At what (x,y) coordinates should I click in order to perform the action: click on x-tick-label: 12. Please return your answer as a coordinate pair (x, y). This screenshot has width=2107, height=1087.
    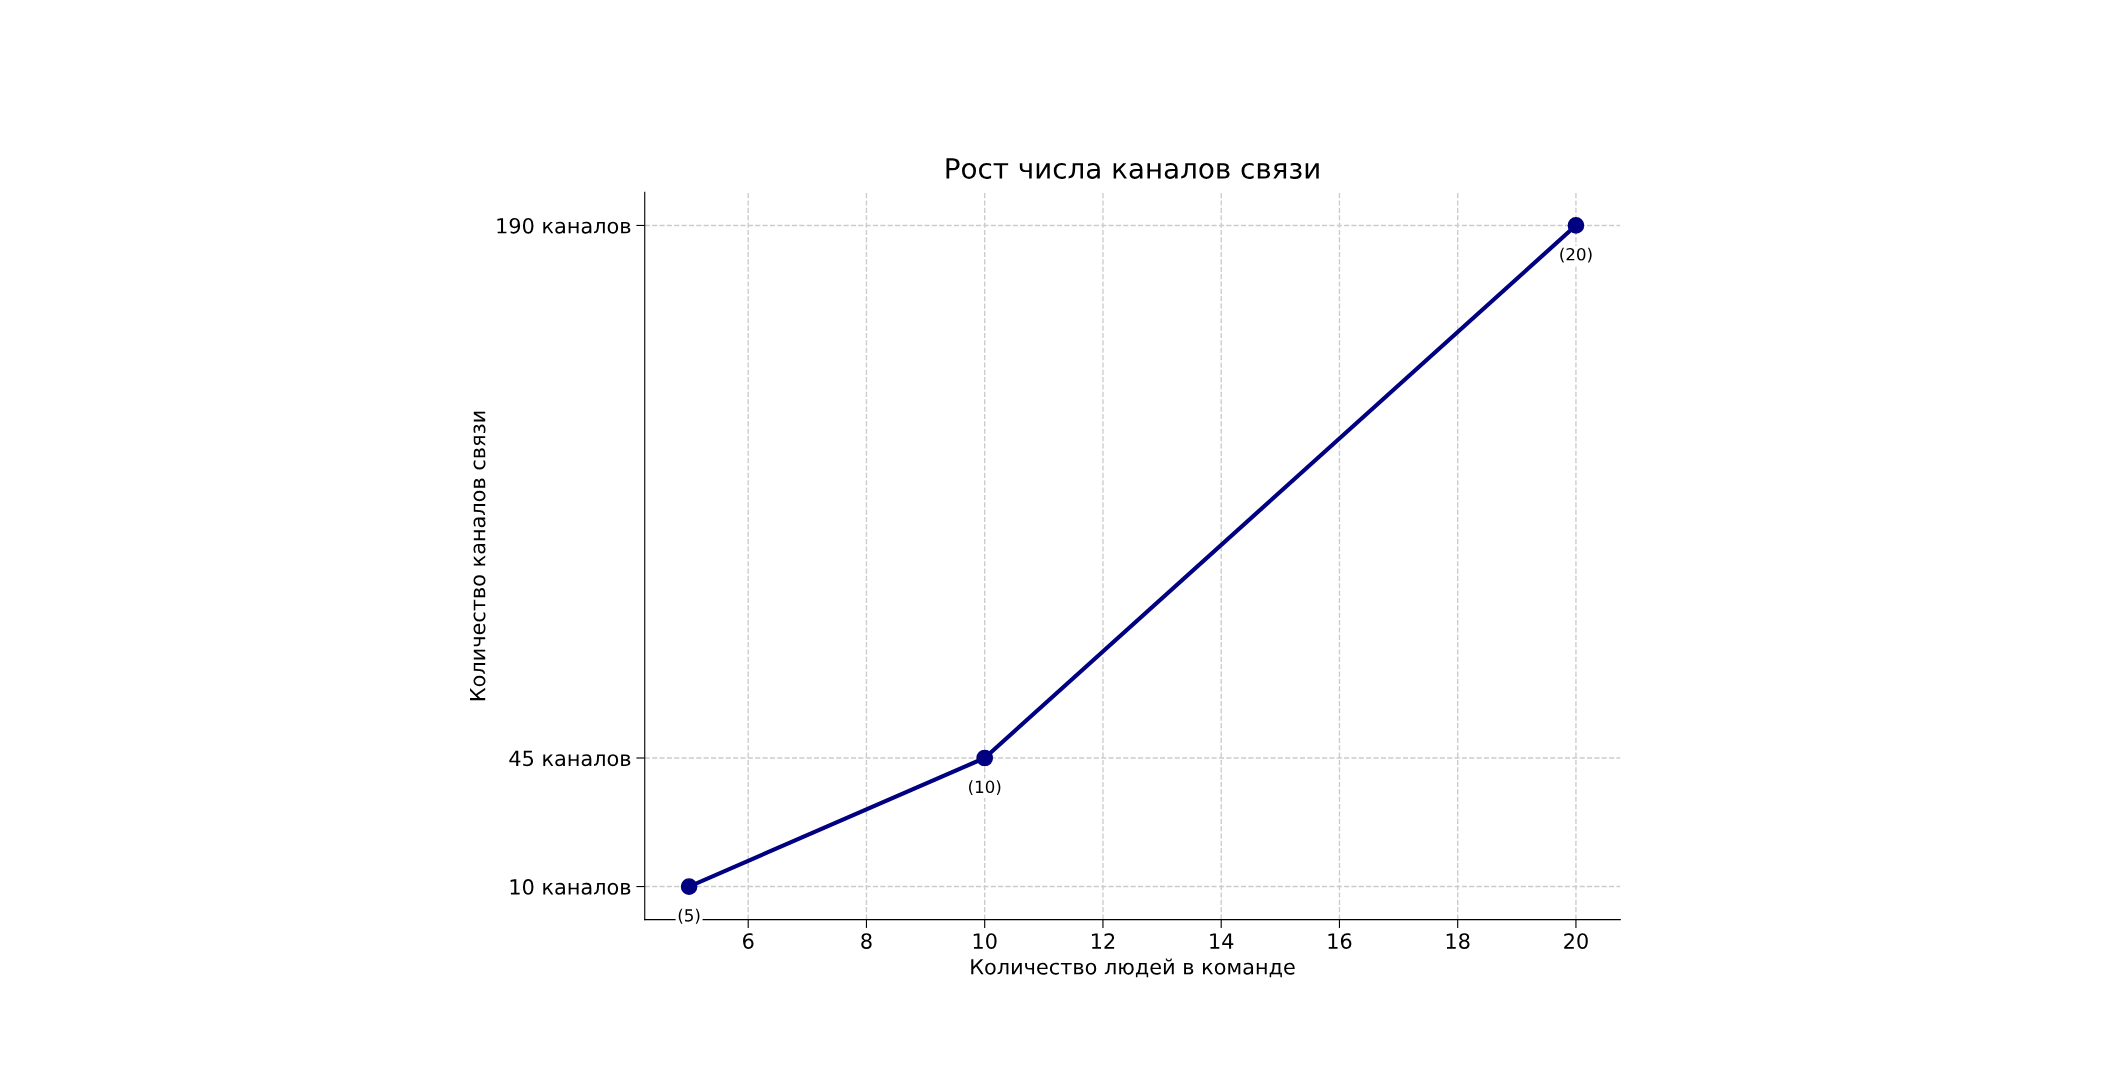
    Looking at the image, I should click on (1103, 941).